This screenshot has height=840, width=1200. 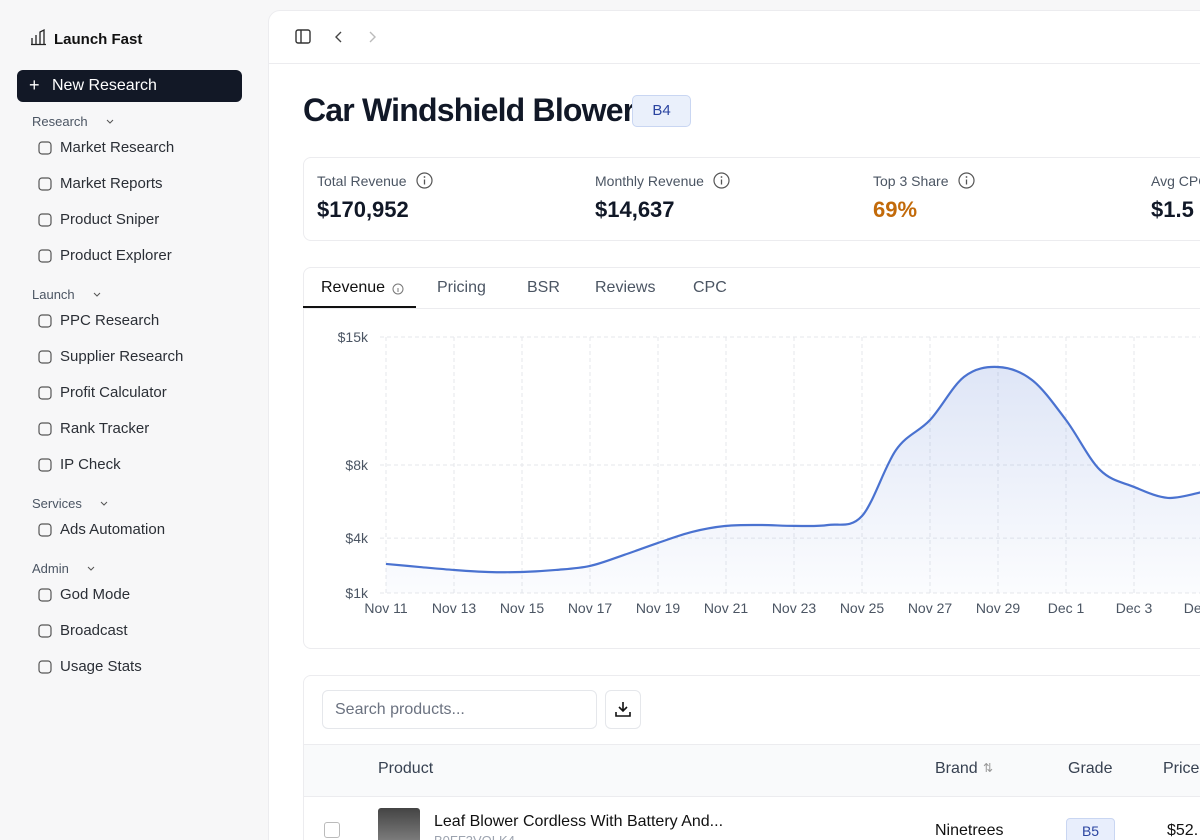 What do you see at coordinates (661, 111) in the screenshot?
I see `grade-badge: B4` at bounding box center [661, 111].